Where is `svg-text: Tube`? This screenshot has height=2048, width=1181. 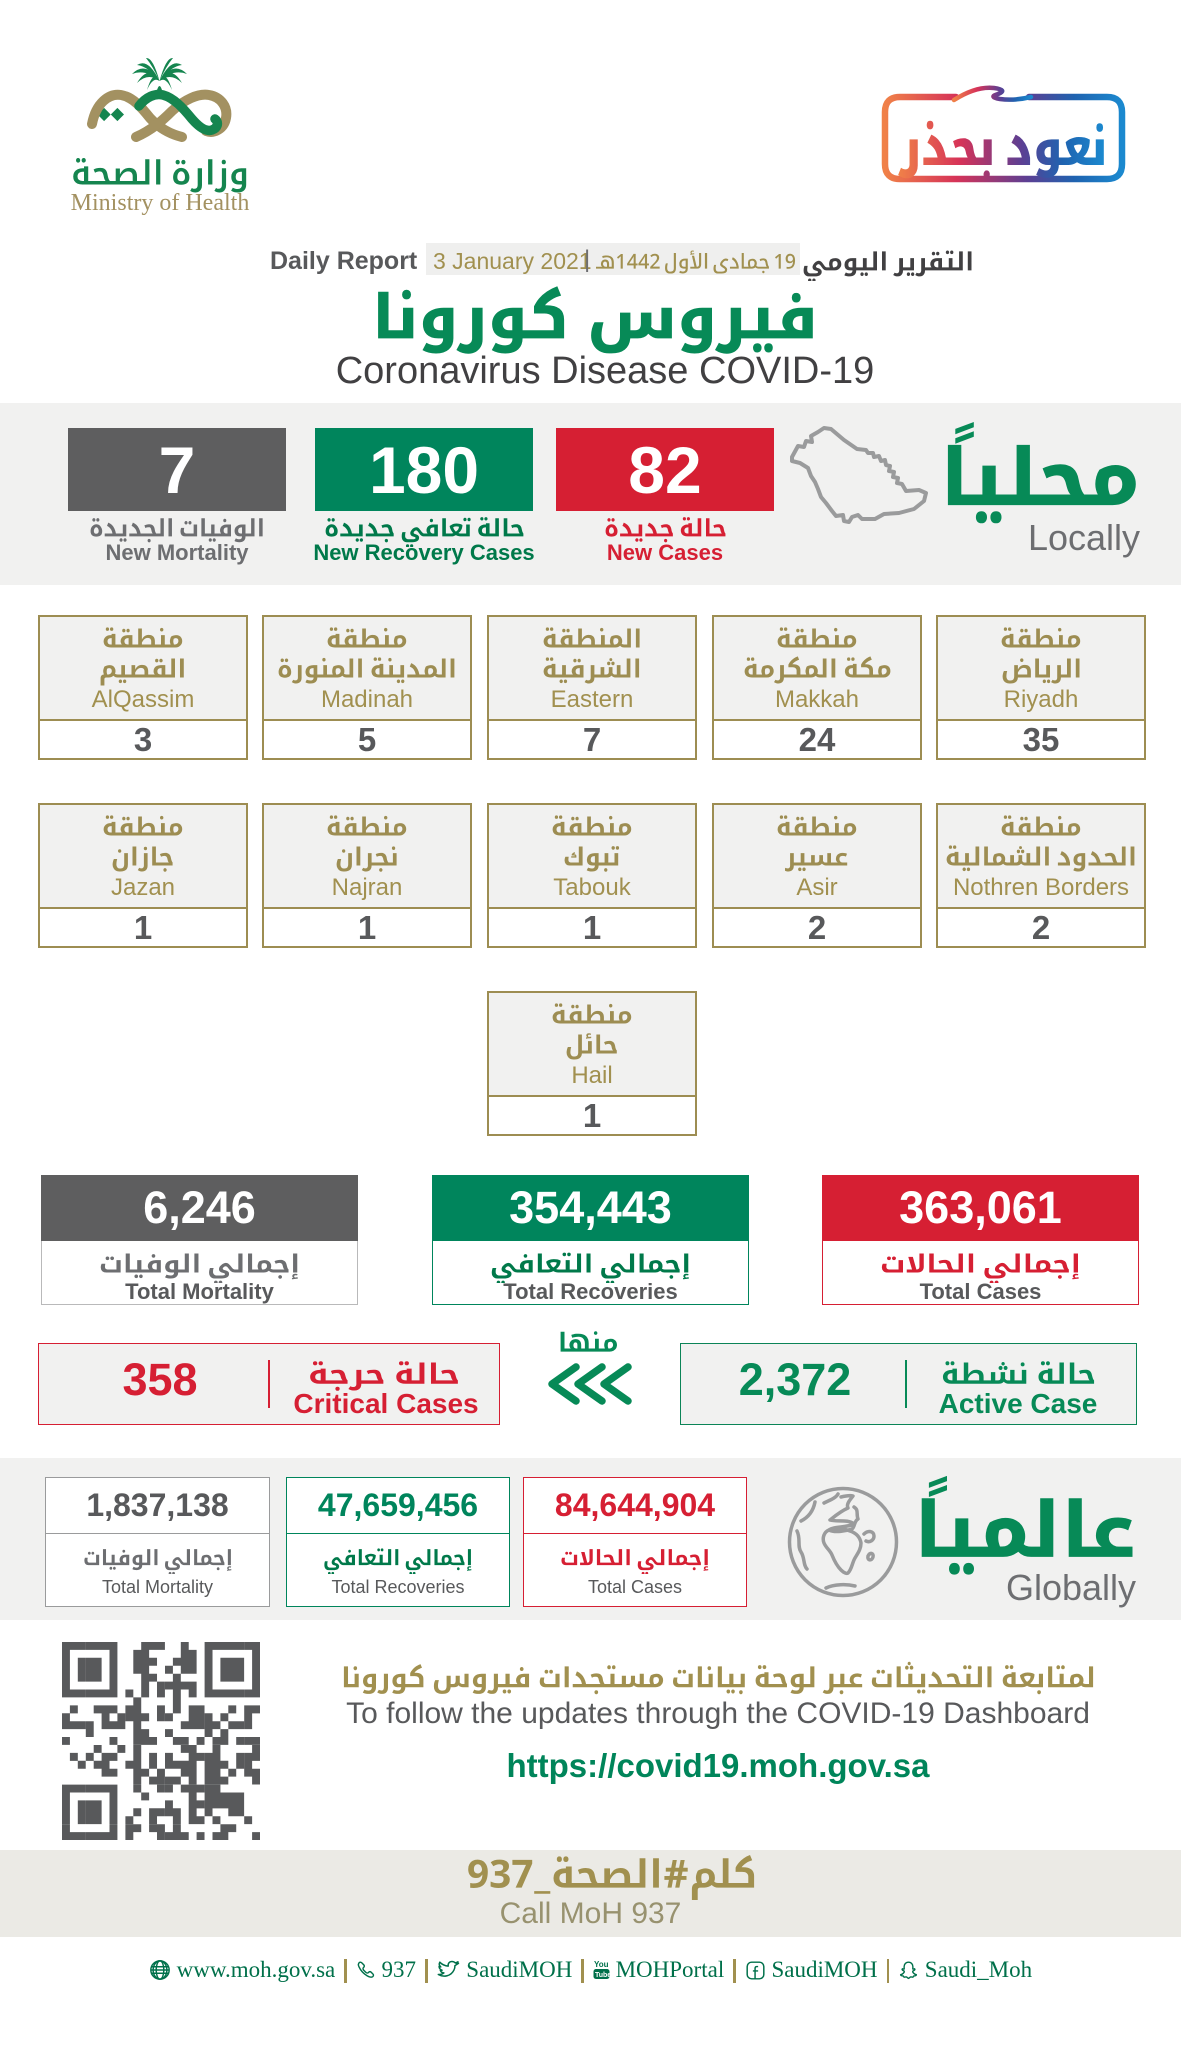
svg-text: Tube is located at coordinates (602, 1975).